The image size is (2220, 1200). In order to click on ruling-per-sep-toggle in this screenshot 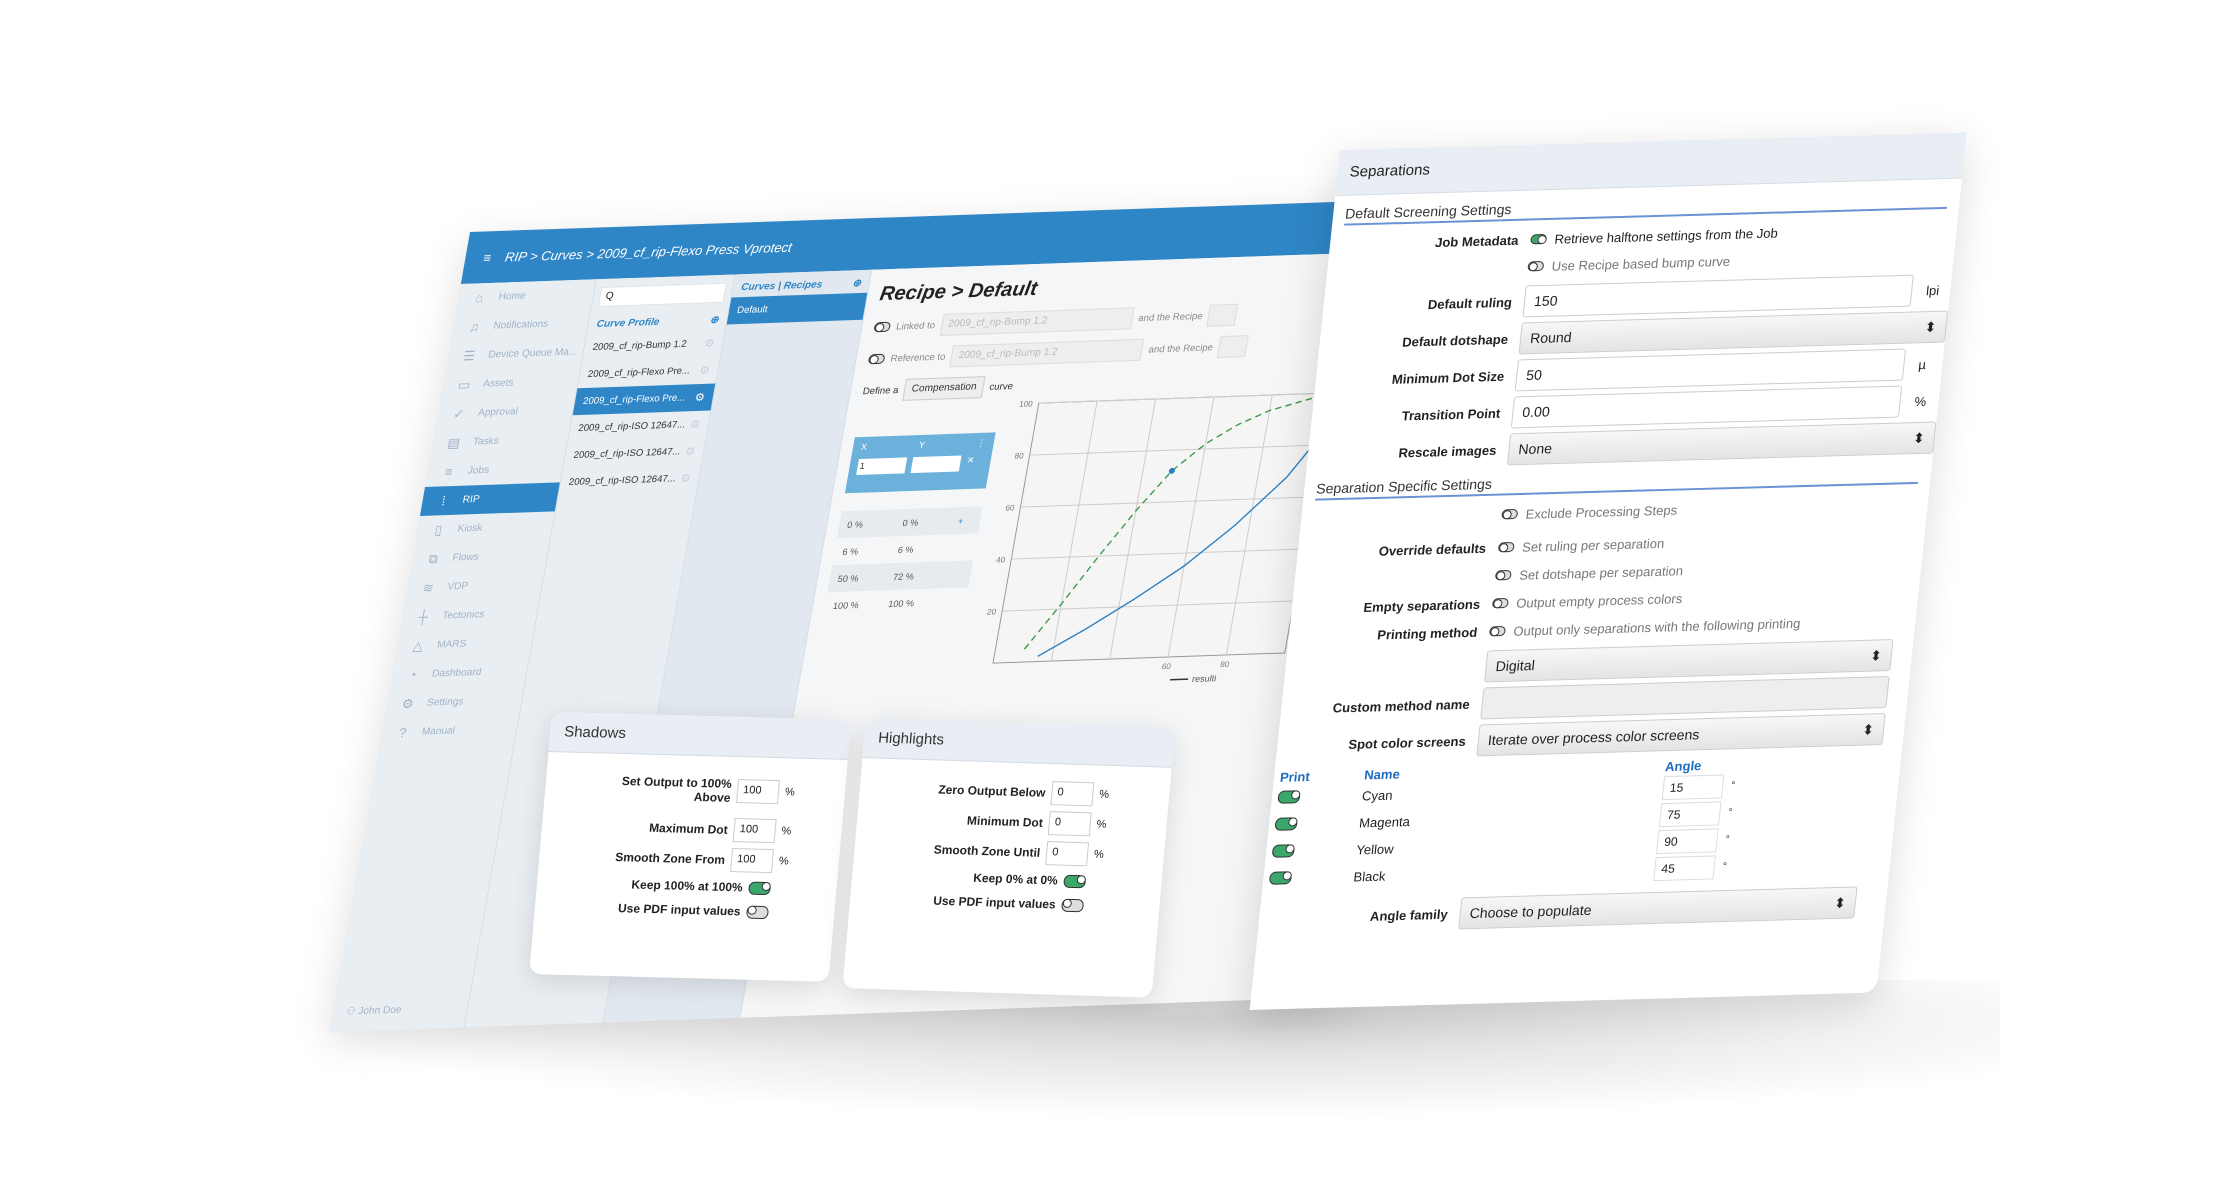, I will do `click(1506, 547)`.